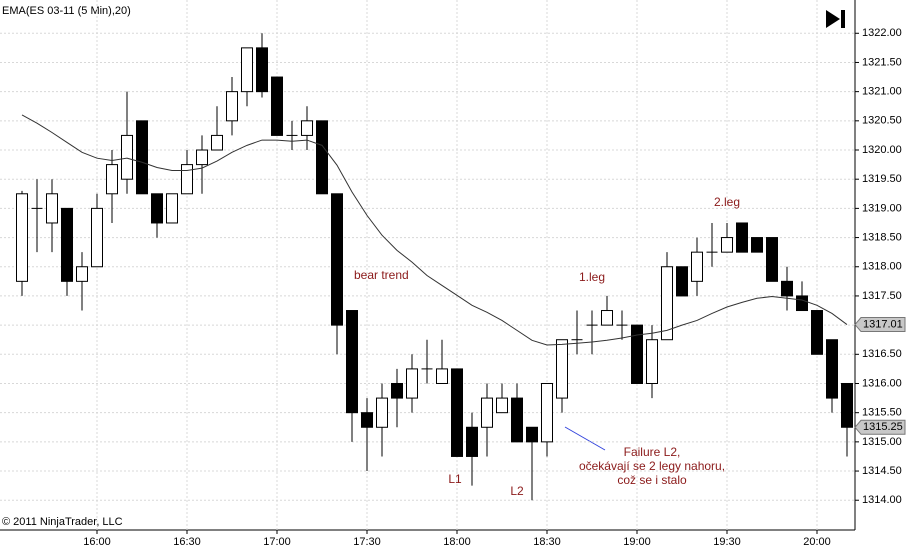  Describe the element at coordinates (843, 19) in the screenshot. I see `play-bar` at that location.